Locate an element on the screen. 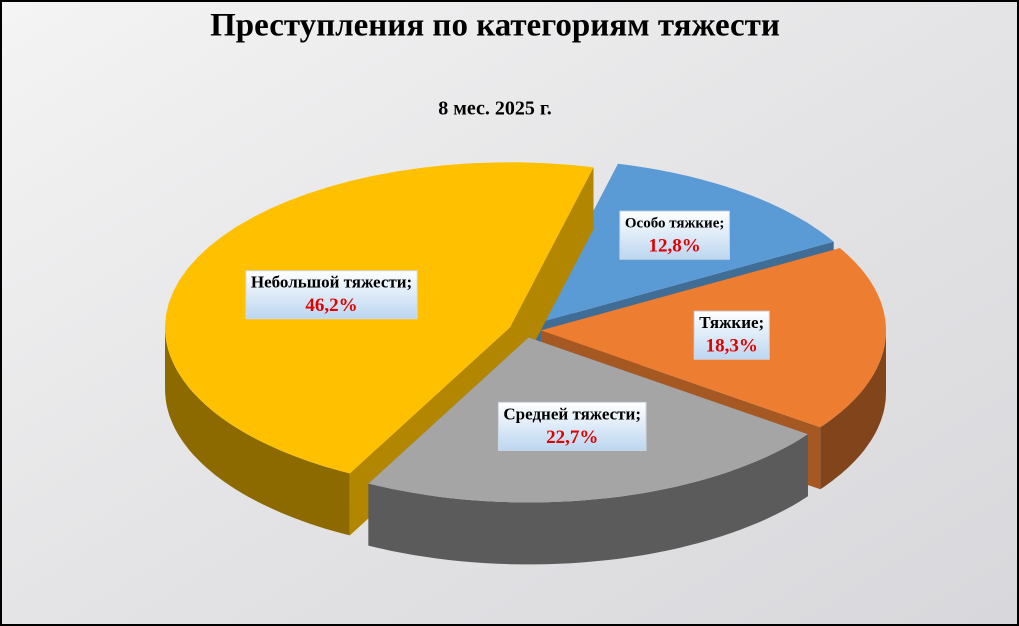 This screenshot has width=1019, height=626. data-label: Средней тяжести; 22,7% is located at coordinates (572, 426).